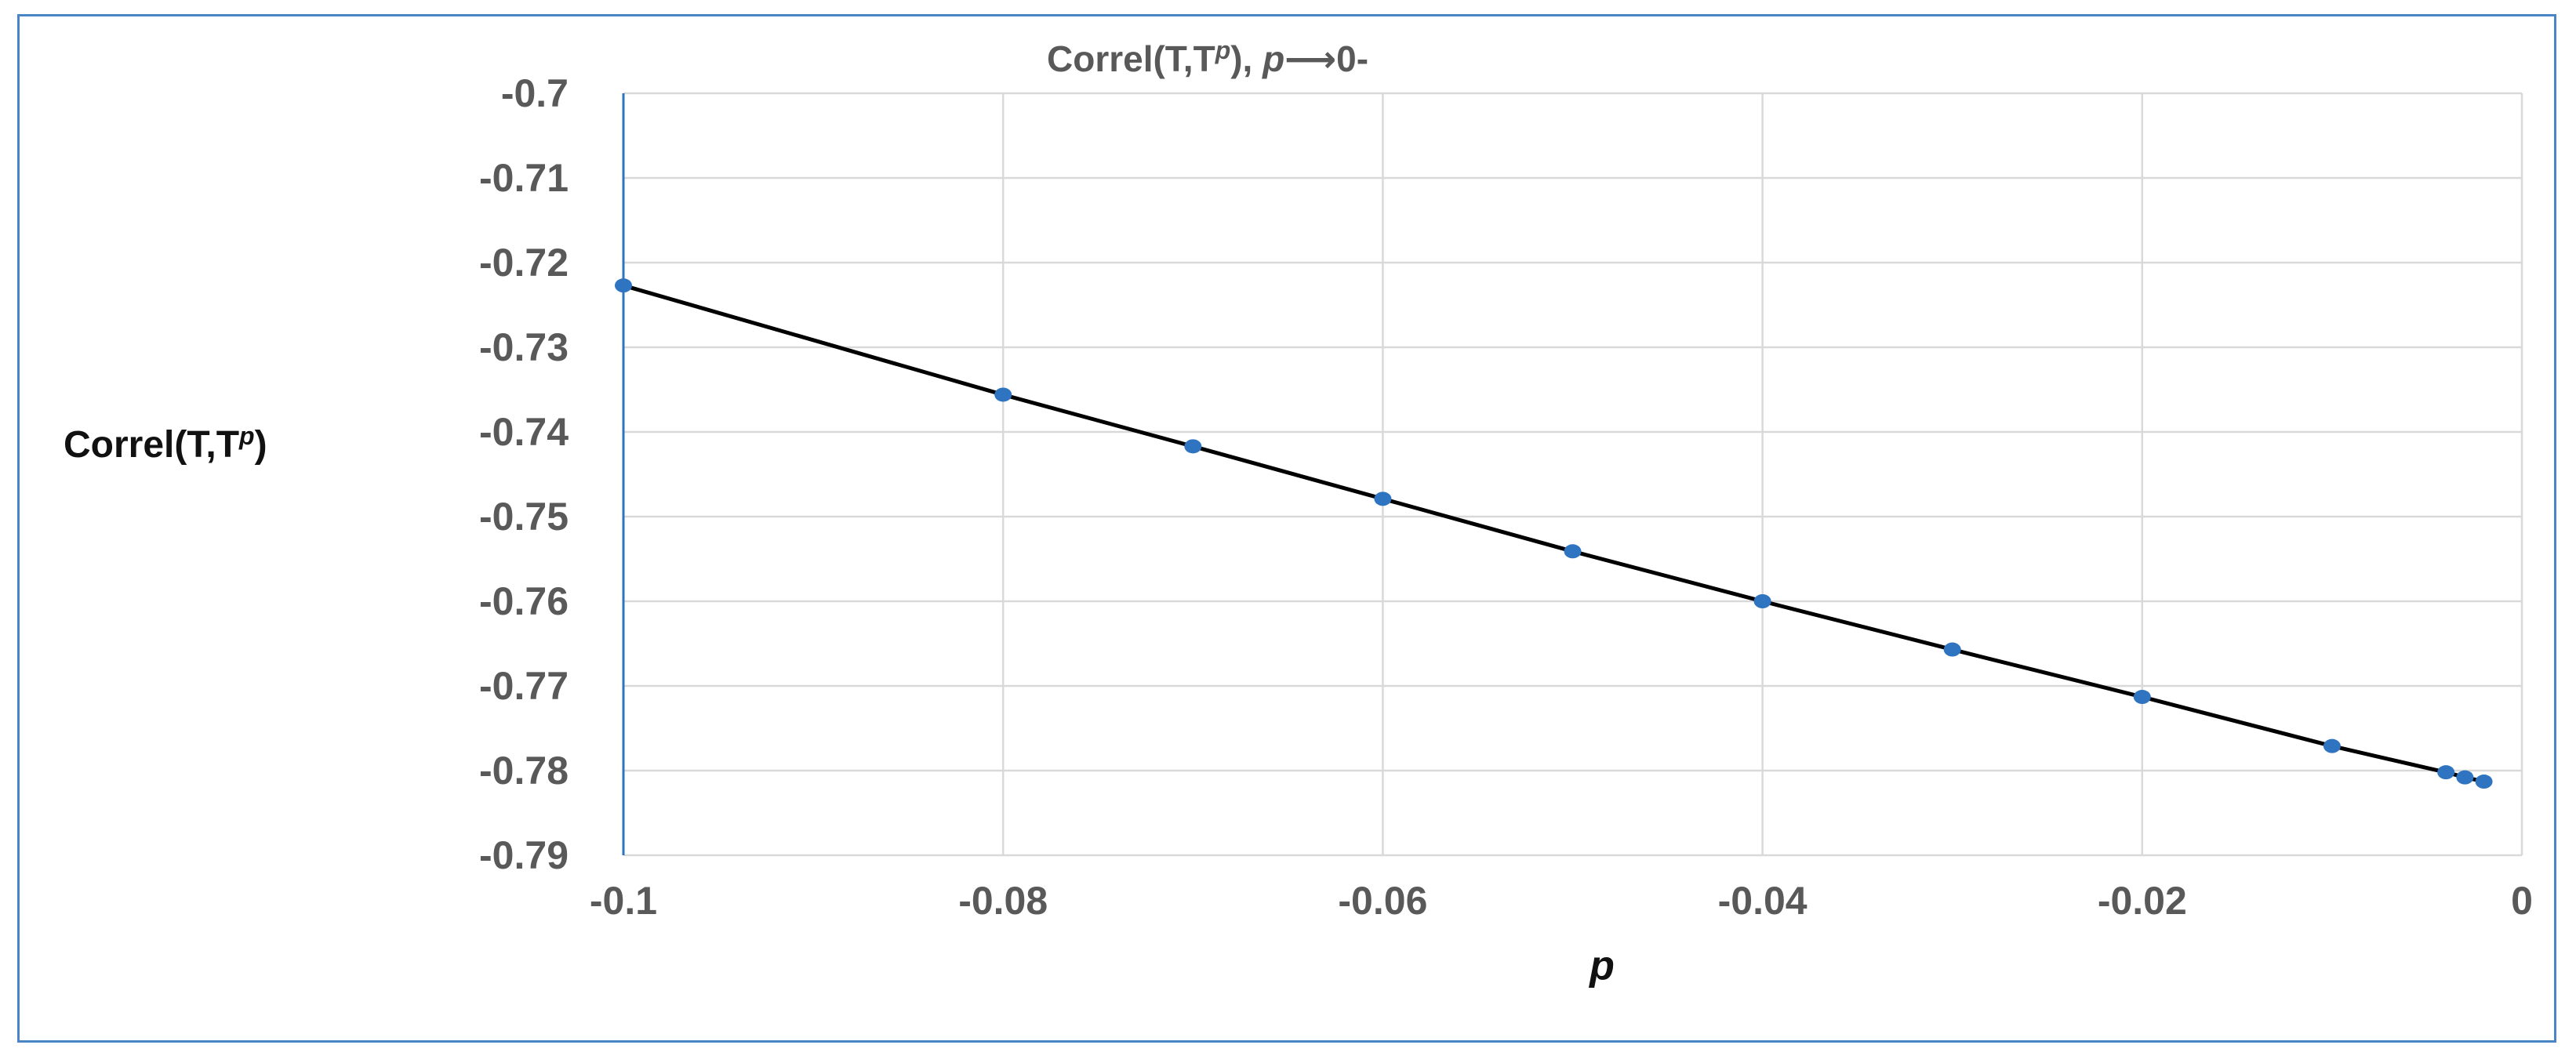 The image size is (2576, 1063). Describe the element at coordinates (524, 517) in the screenshot. I see `y-tick-label: -0.75` at that location.